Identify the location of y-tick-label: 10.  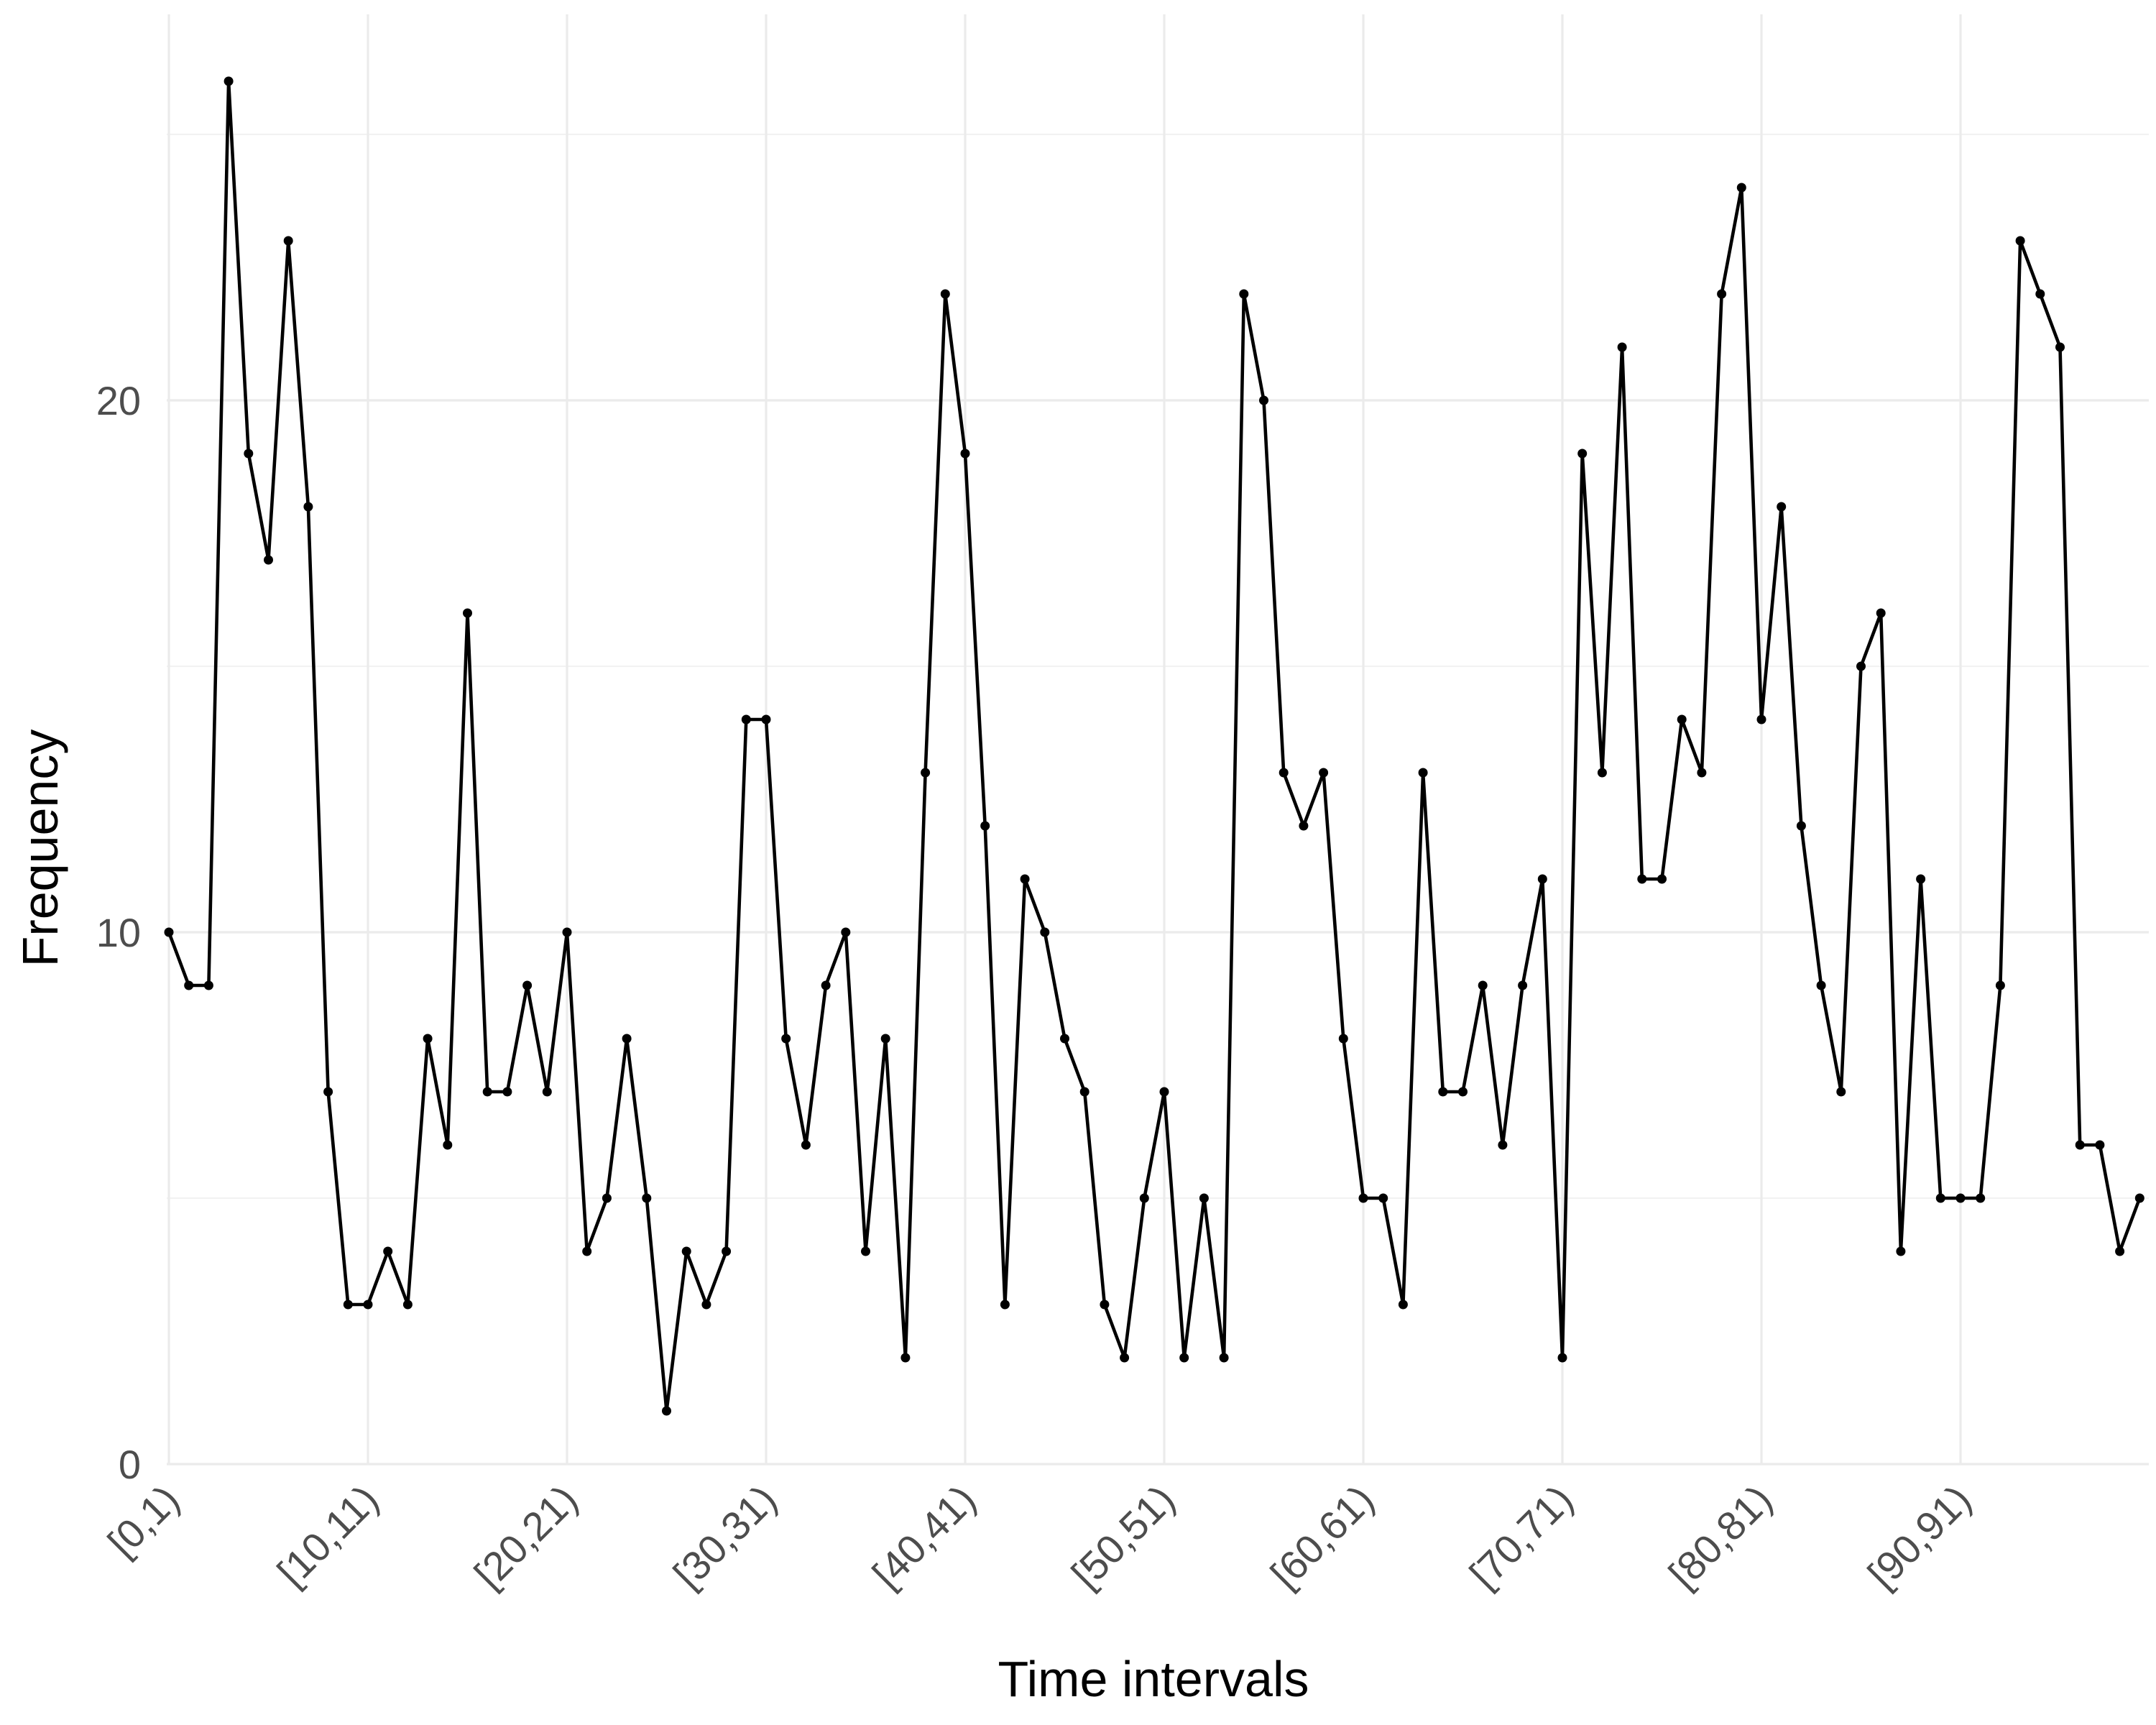
(118, 932).